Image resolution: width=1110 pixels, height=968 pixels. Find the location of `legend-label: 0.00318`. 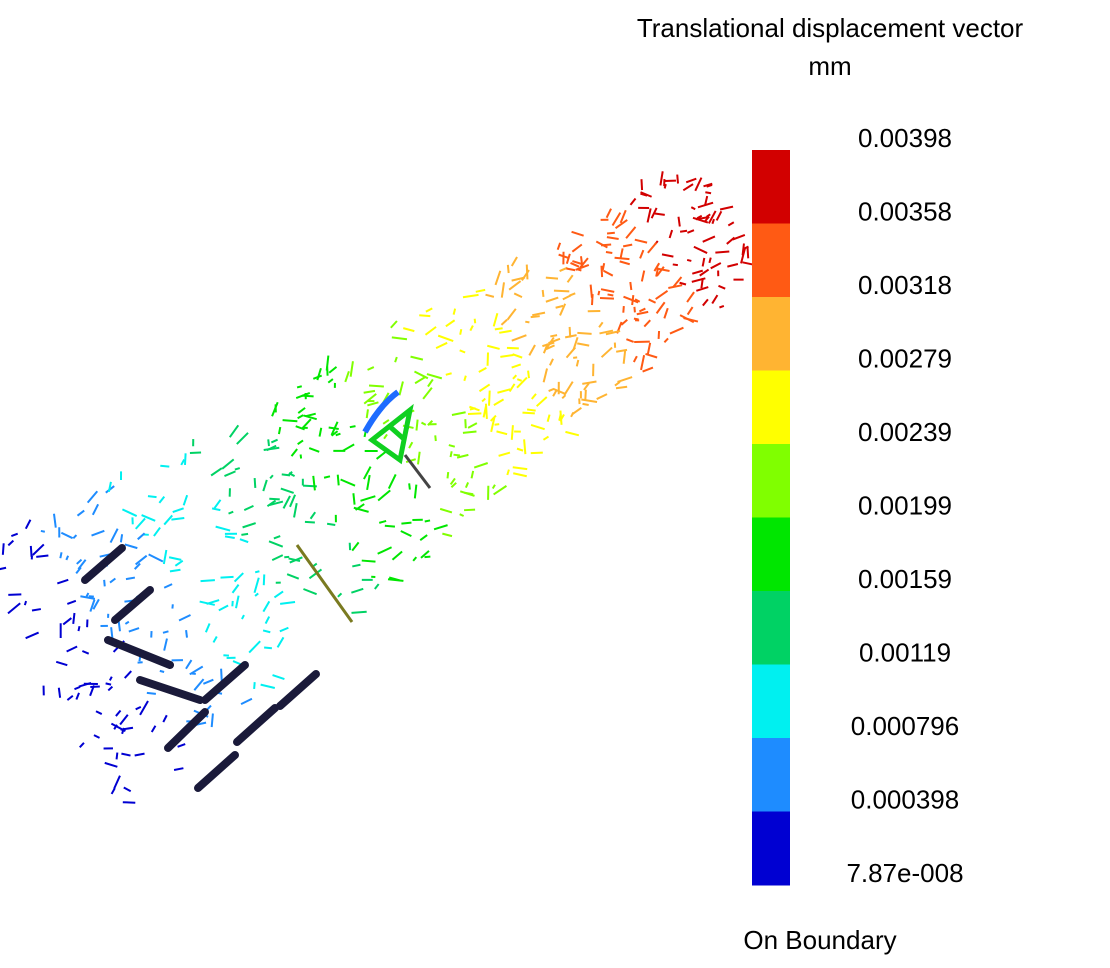

legend-label: 0.00318 is located at coordinates (905, 285).